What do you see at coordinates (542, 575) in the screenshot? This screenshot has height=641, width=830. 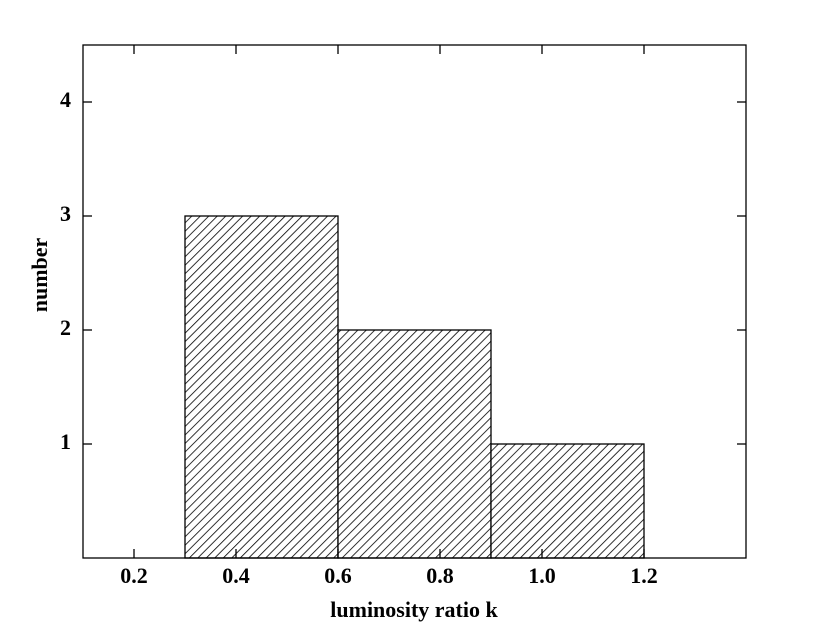 I see `x-tick-label: 1.0` at bounding box center [542, 575].